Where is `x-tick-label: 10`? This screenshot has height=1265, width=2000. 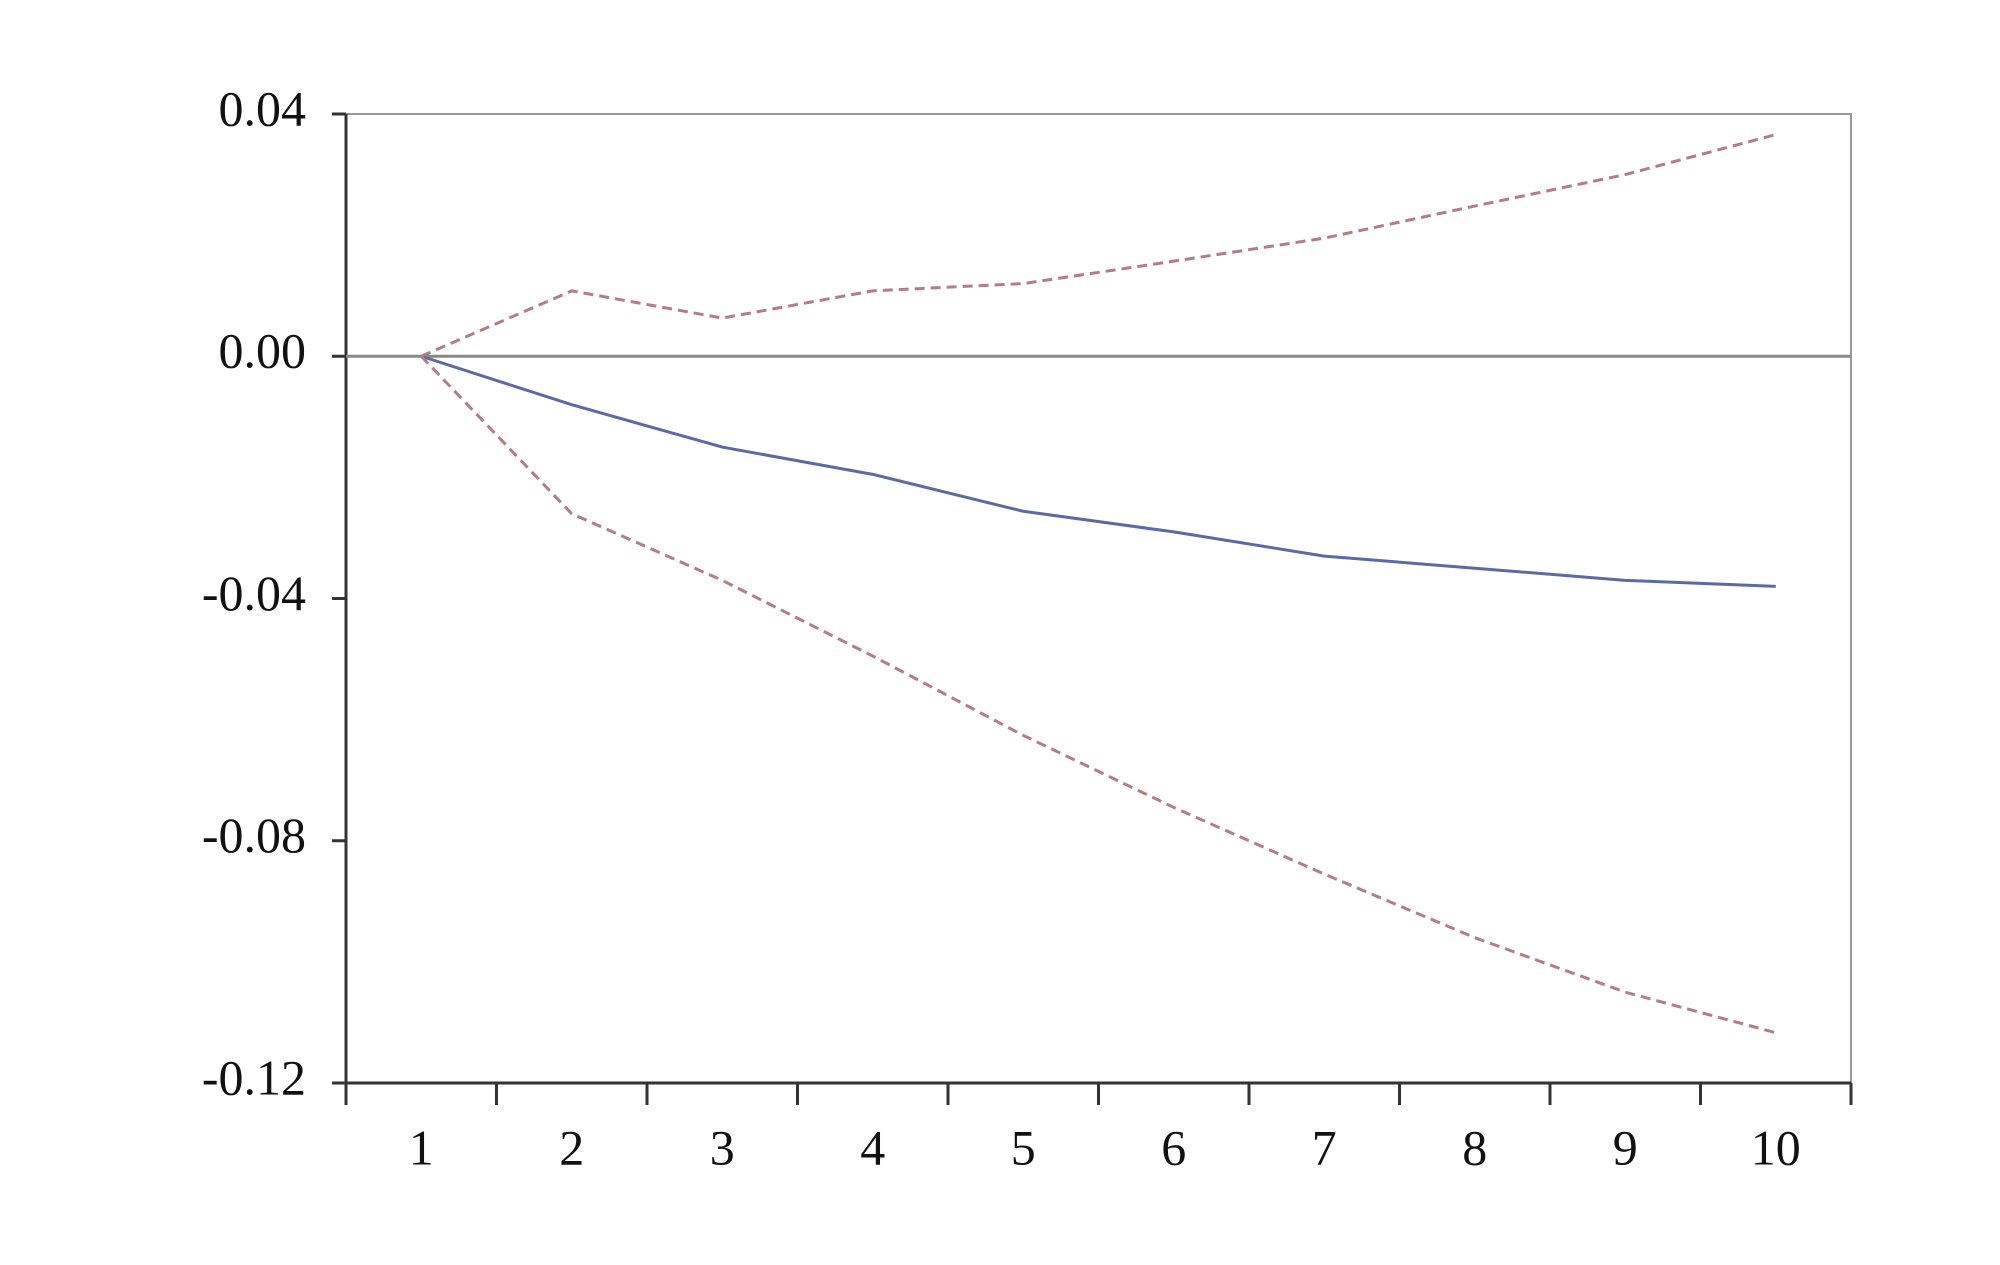
x-tick-label: 10 is located at coordinates (1776, 1147).